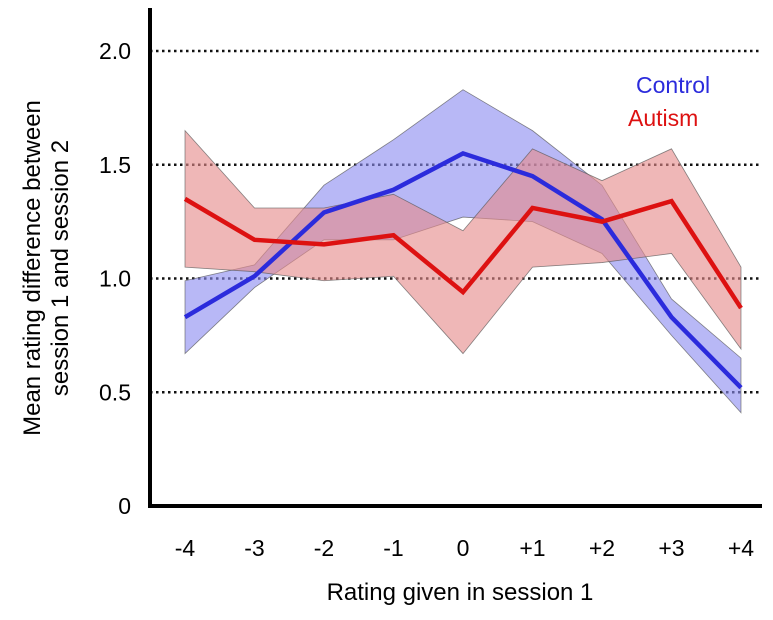 The image size is (773, 620). I want to click on y-tick-labels: 0 0.5 1.0 1.5 2.0, so click(115, 278).